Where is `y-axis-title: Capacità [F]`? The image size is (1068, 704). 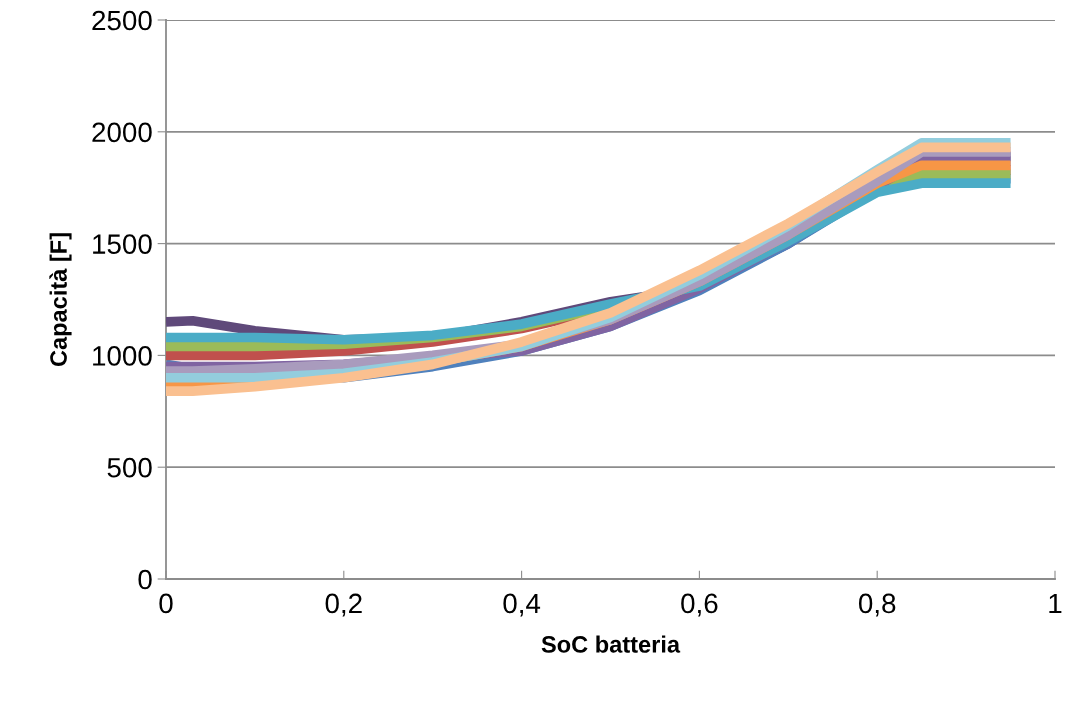 y-axis-title: Capacità [F] is located at coordinates (60, 300).